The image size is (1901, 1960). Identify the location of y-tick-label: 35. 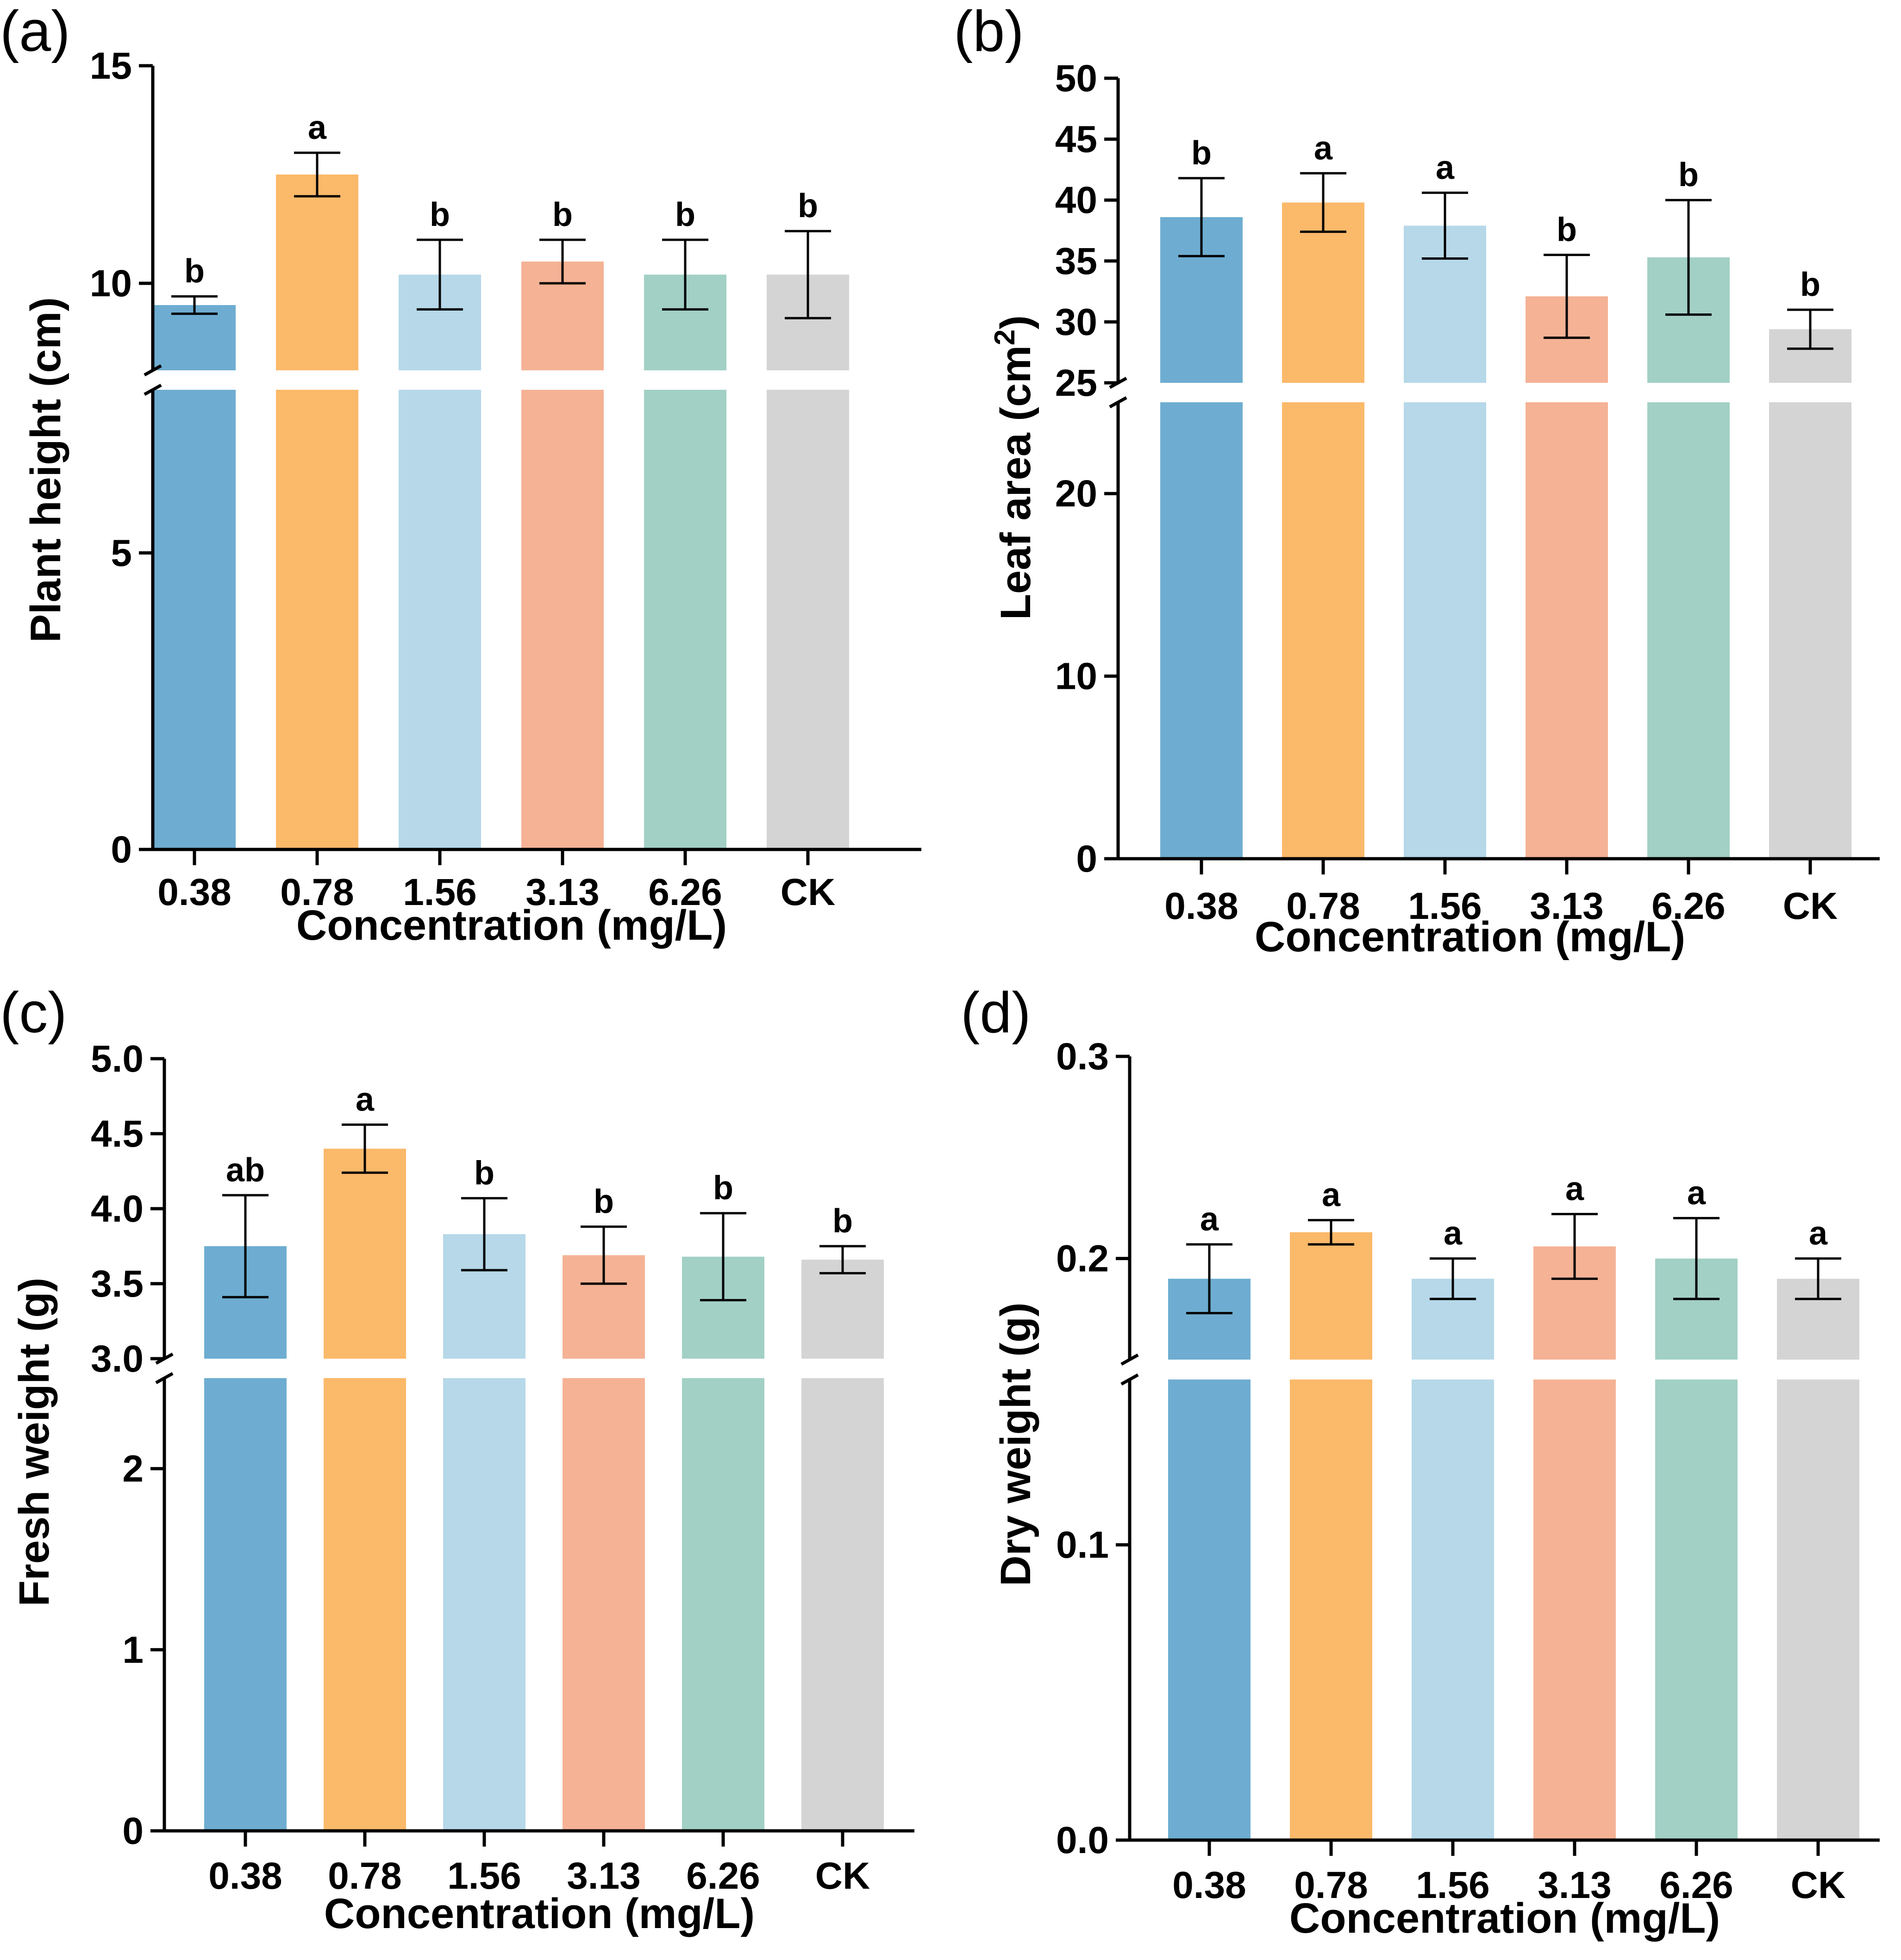
(1076, 261).